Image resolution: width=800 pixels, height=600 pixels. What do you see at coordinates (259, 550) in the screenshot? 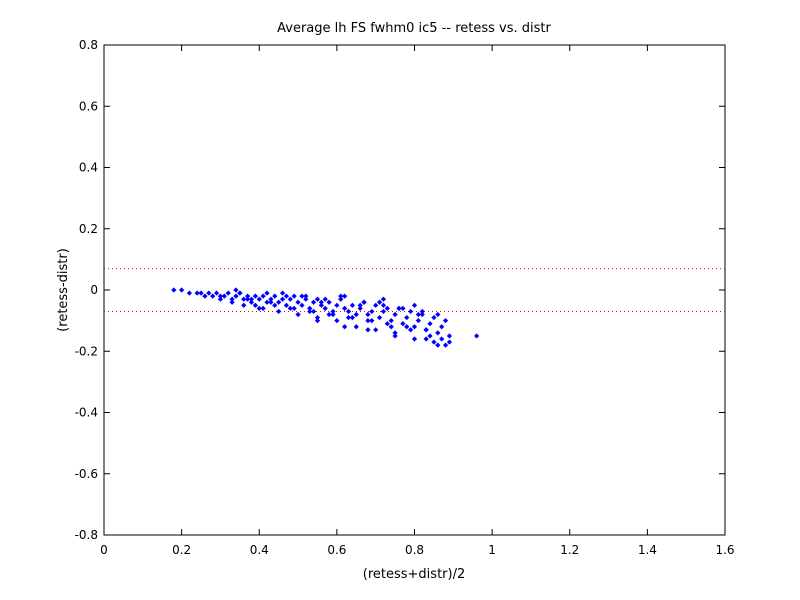
I see `x-tick-label: 0.4` at bounding box center [259, 550].